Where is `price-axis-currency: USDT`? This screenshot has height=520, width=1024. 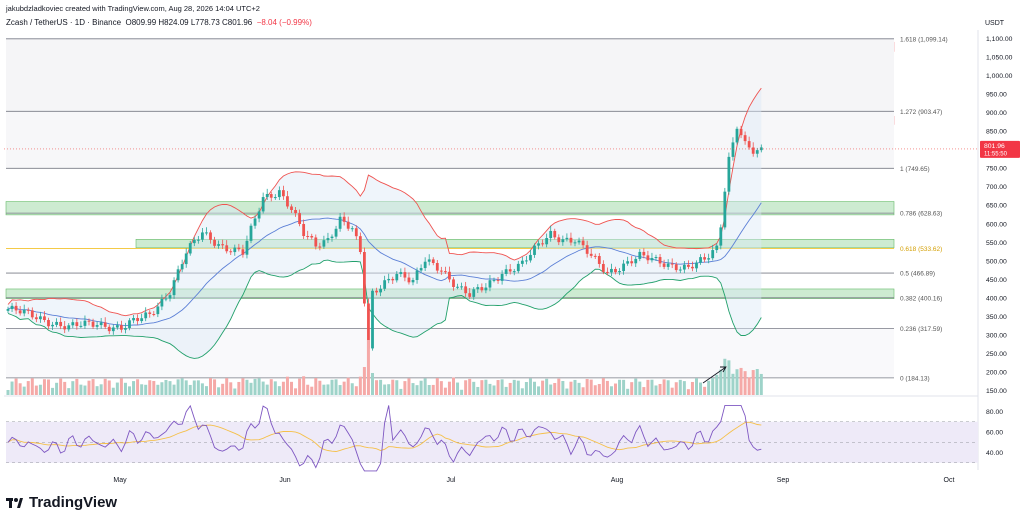 price-axis-currency: USDT is located at coordinates (995, 23).